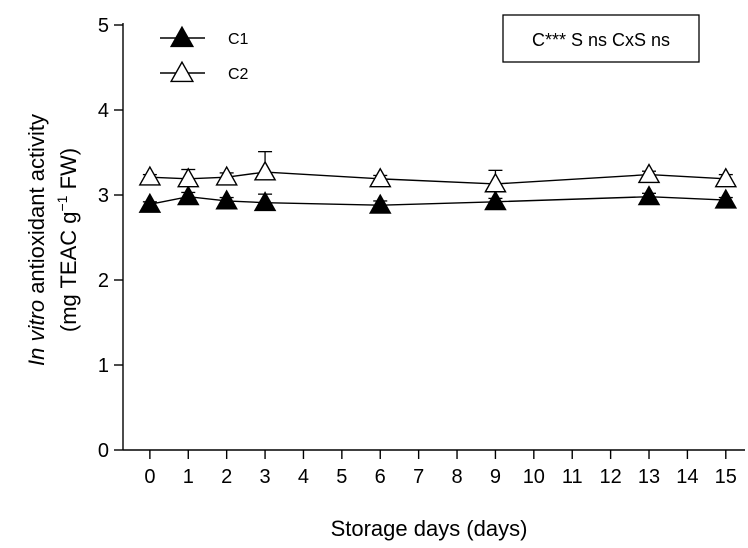 Image resolution: width=748 pixels, height=548 pixels. What do you see at coordinates (649, 477) in the screenshot?
I see `x-tick-label: 13` at bounding box center [649, 477].